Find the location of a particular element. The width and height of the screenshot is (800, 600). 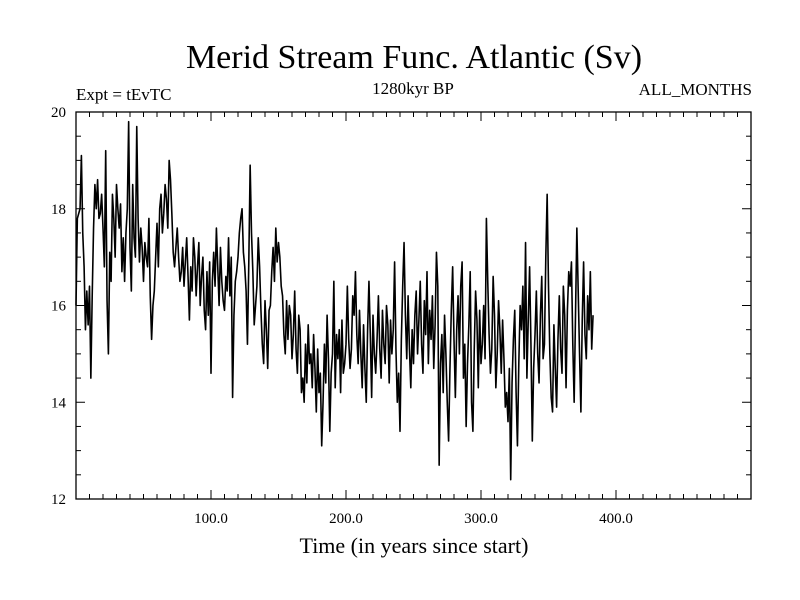

x-tick-label: 400.0 is located at coordinates (616, 519).